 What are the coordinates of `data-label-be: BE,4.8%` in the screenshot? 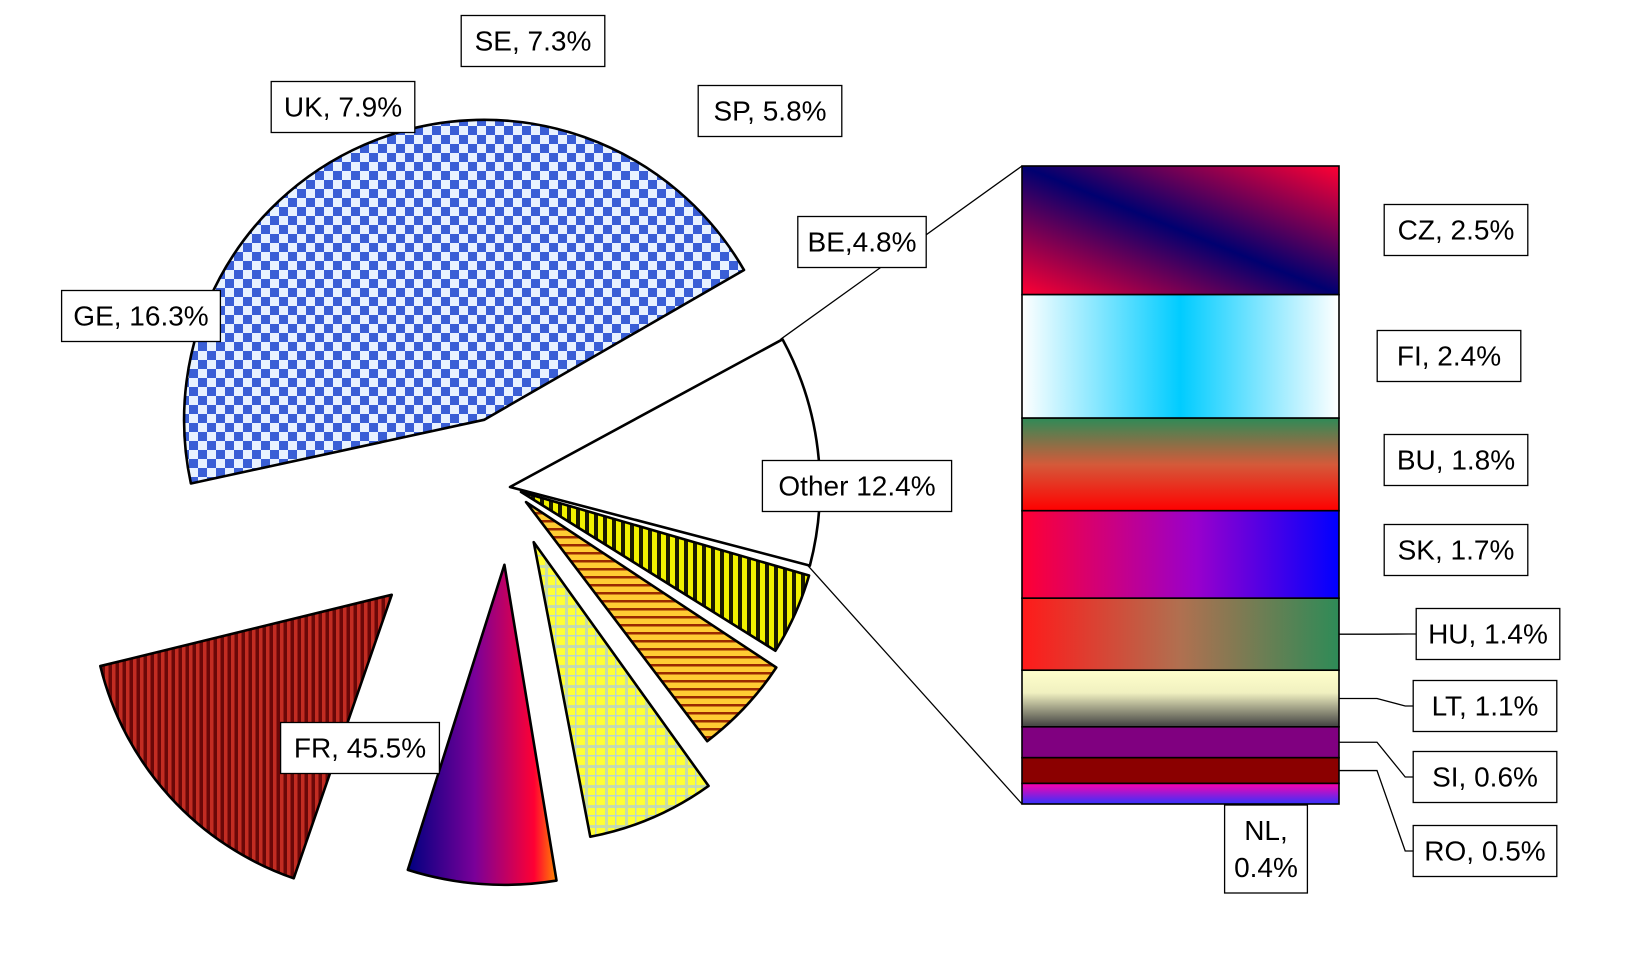 It's located at (862, 242).